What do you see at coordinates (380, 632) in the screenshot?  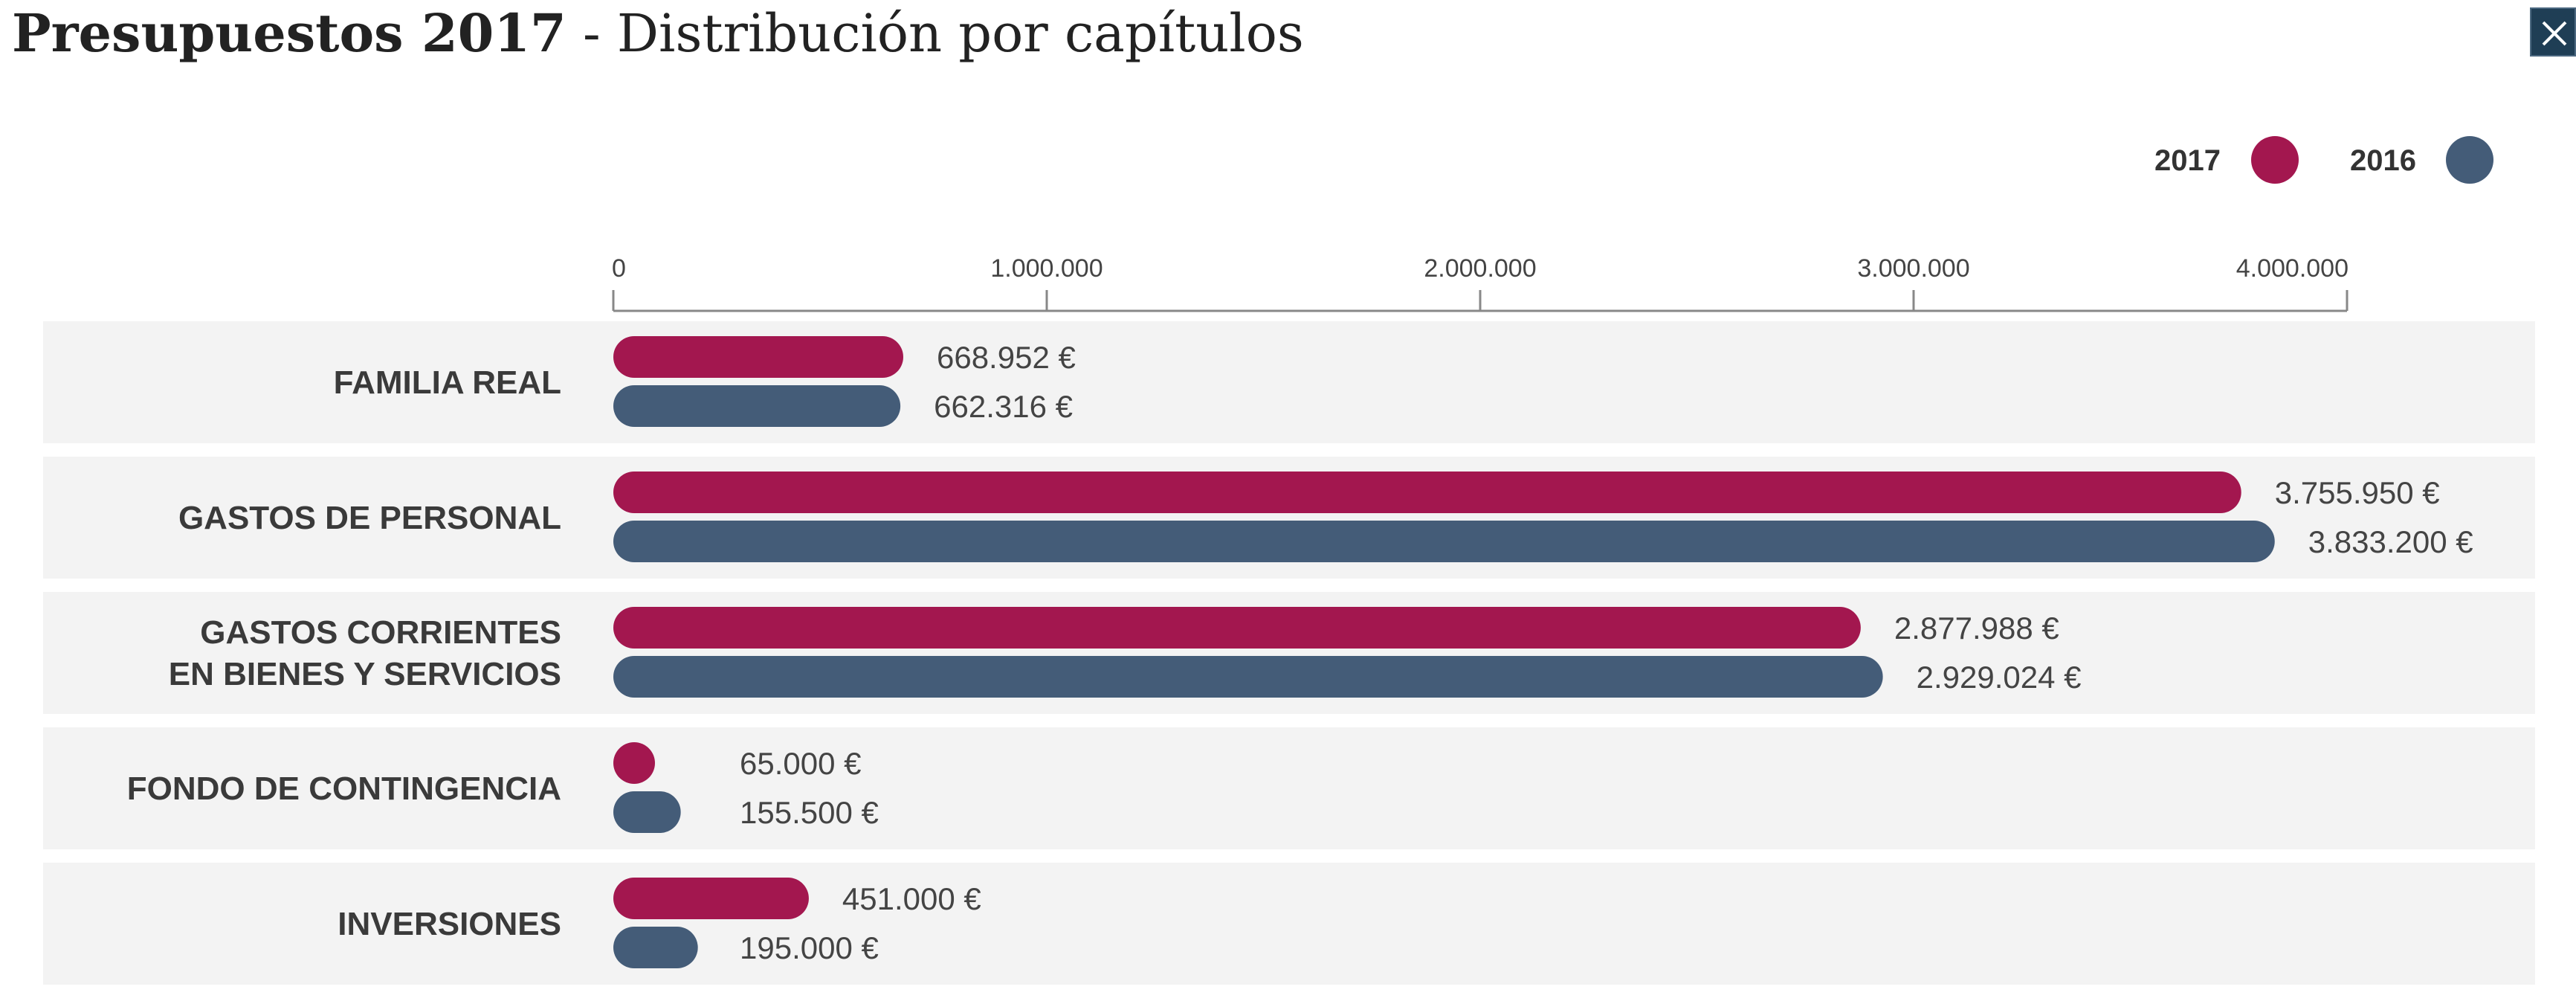 I see `category-label: GASTOS CORRIENTES` at bounding box center [380, 632].